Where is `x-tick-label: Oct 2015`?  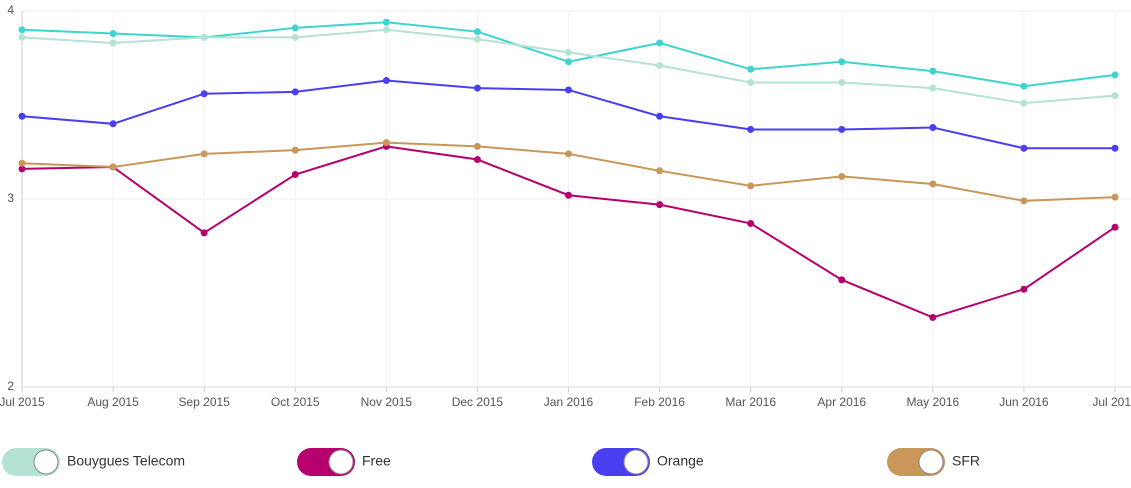 x-tick-label: Oct 2015 is located at coordinates (295, 402).